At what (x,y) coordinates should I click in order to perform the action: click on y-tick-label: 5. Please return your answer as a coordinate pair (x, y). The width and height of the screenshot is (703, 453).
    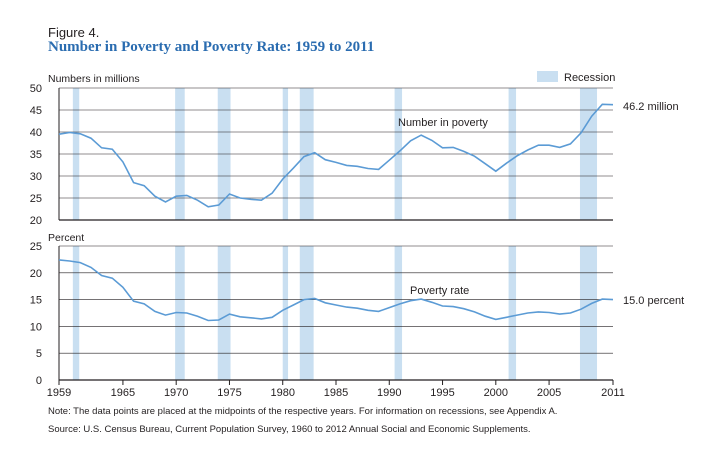
    Looking at the image, I should click on (39, 354).